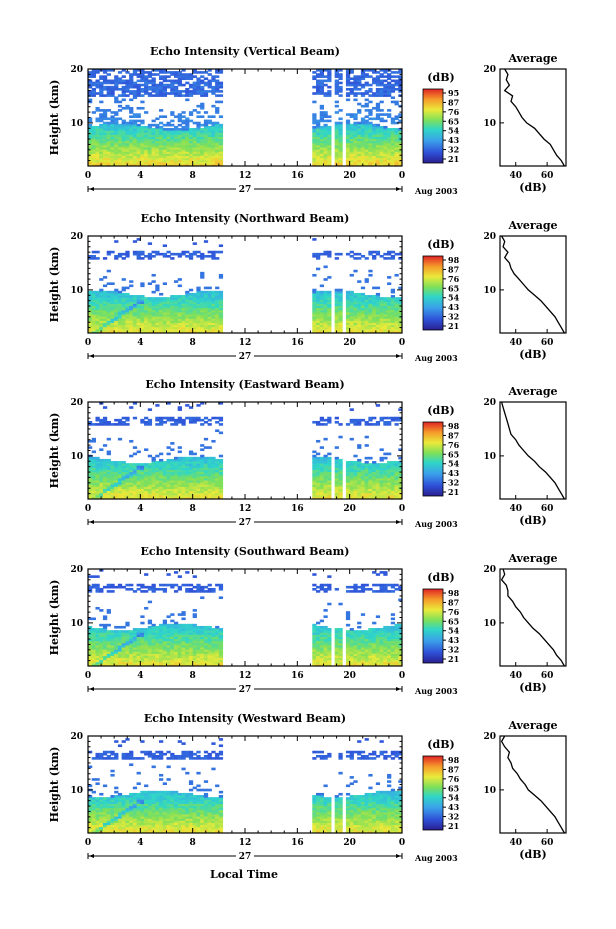 This screenshot has width=616, height=929. What do you see at coordinates (245, 551) in the screenshot?
I see `panel-title: Echo Intensity (Southward Beam)` at bounding box center [245, 551].